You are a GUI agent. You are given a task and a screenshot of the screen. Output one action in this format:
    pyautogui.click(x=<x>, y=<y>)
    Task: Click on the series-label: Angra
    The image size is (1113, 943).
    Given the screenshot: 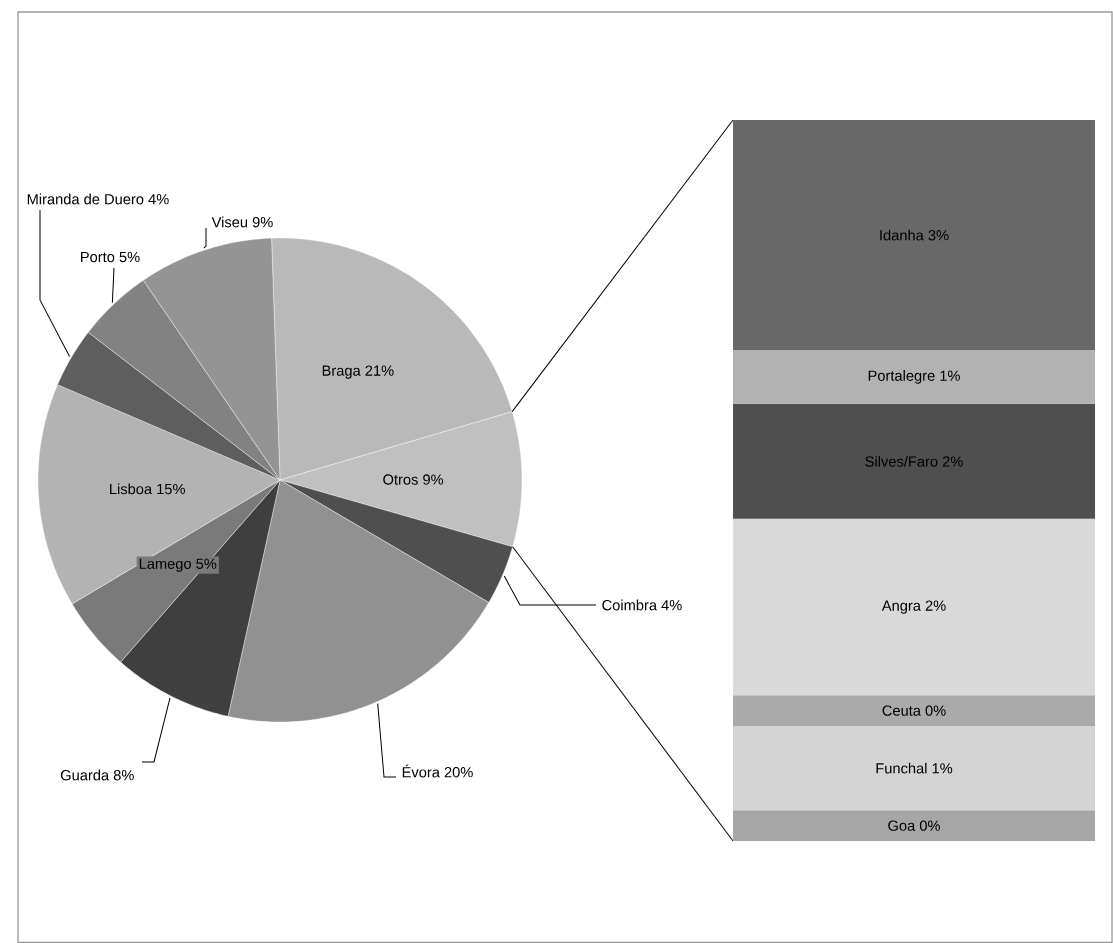 What is the action you would take?
    pyautogui.click(x=901, y=607)
    